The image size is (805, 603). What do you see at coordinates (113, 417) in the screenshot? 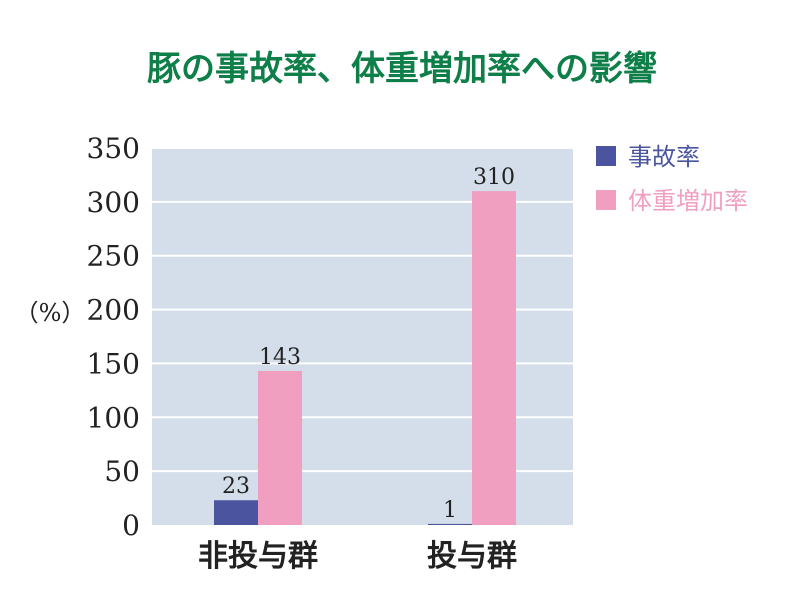
I see `y-tick-label: 100` at bounding box center [113, 417].